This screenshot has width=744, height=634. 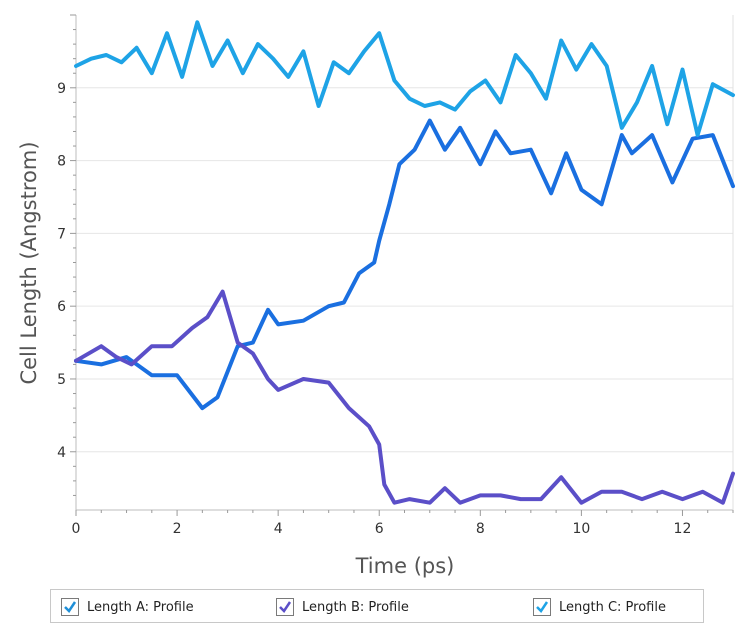 I want to click on checkbox-length-a, so click(x=70, y=607).